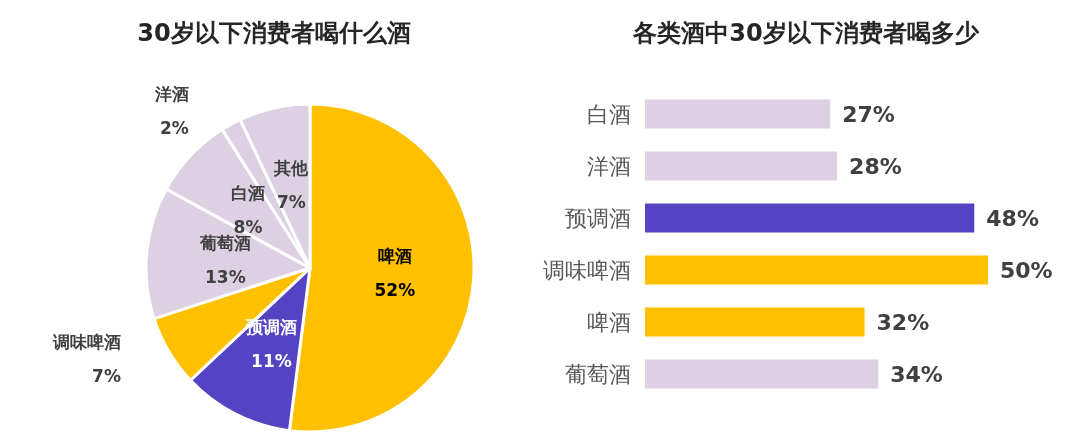  Describe the element at coordinates (1026, 270) in the screenshot. I see `data-label: 50%` at that location.